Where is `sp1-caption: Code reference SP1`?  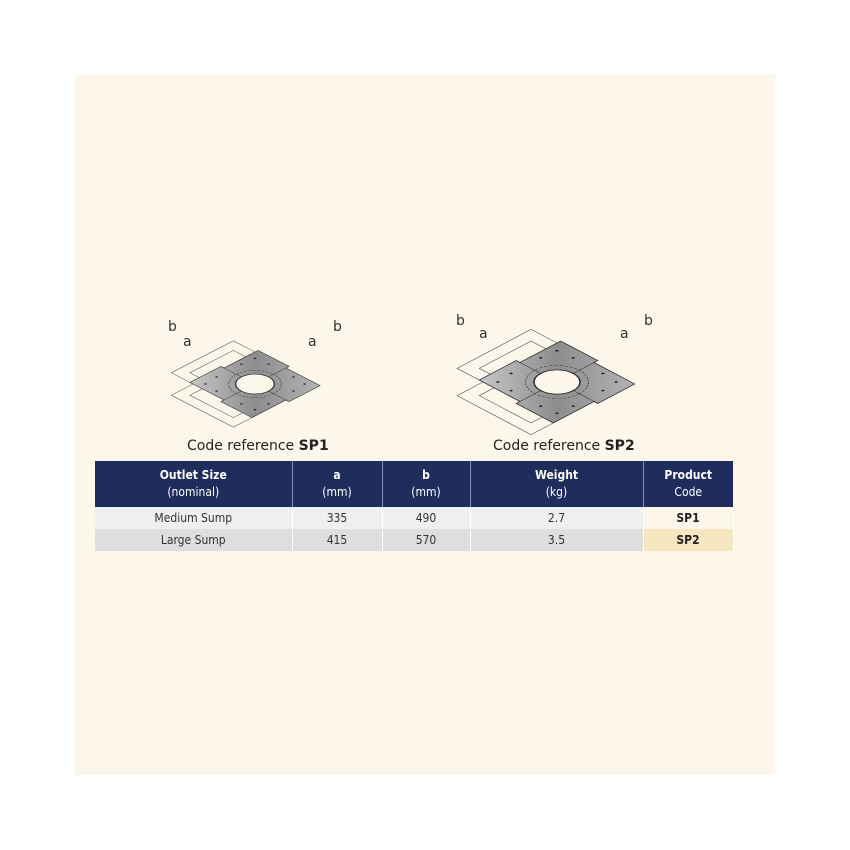
sp1-caption: Code reference SP1 is located at coordinates (258, 446).